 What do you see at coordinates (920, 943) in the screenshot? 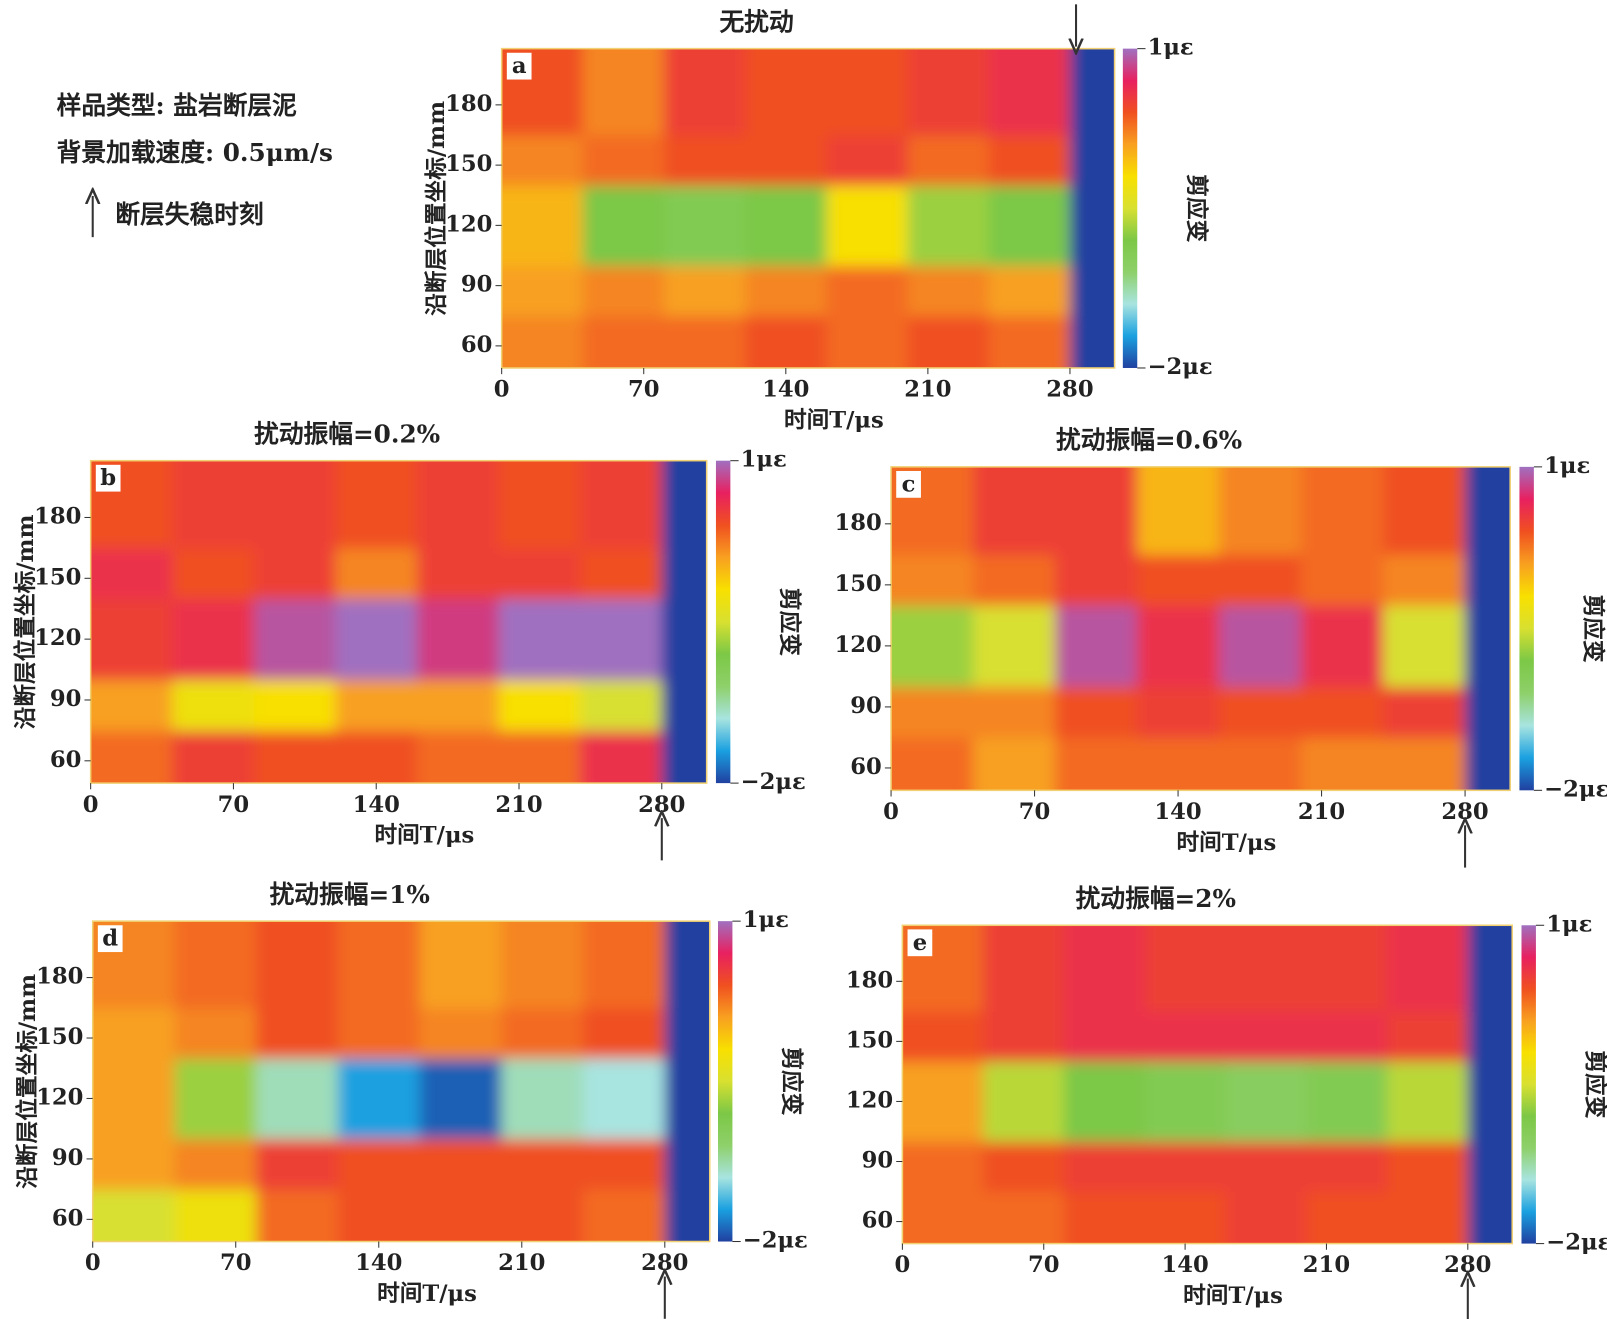
I see `panel-letter-box` at bounding box center [920, 943].